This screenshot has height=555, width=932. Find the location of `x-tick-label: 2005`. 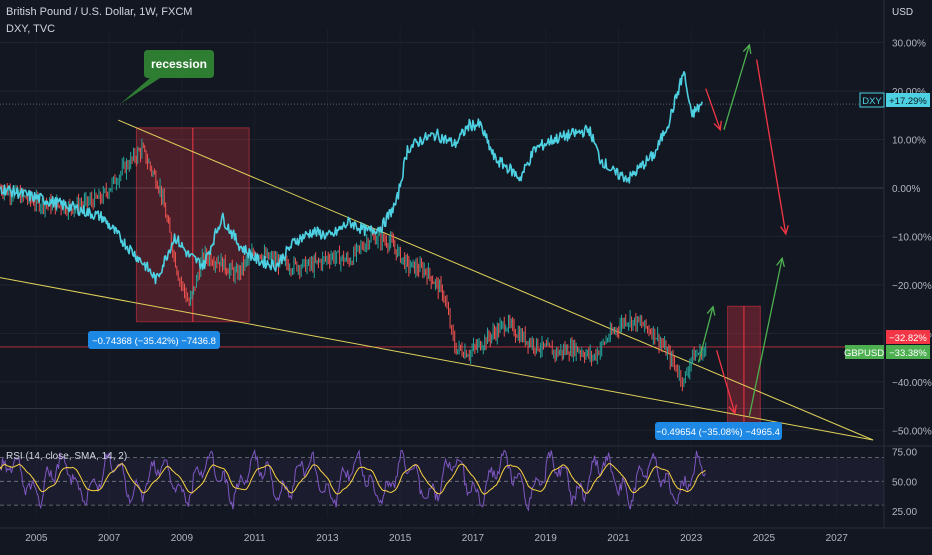

x-tick-label: 2005 is located at coordinates (36, 538).